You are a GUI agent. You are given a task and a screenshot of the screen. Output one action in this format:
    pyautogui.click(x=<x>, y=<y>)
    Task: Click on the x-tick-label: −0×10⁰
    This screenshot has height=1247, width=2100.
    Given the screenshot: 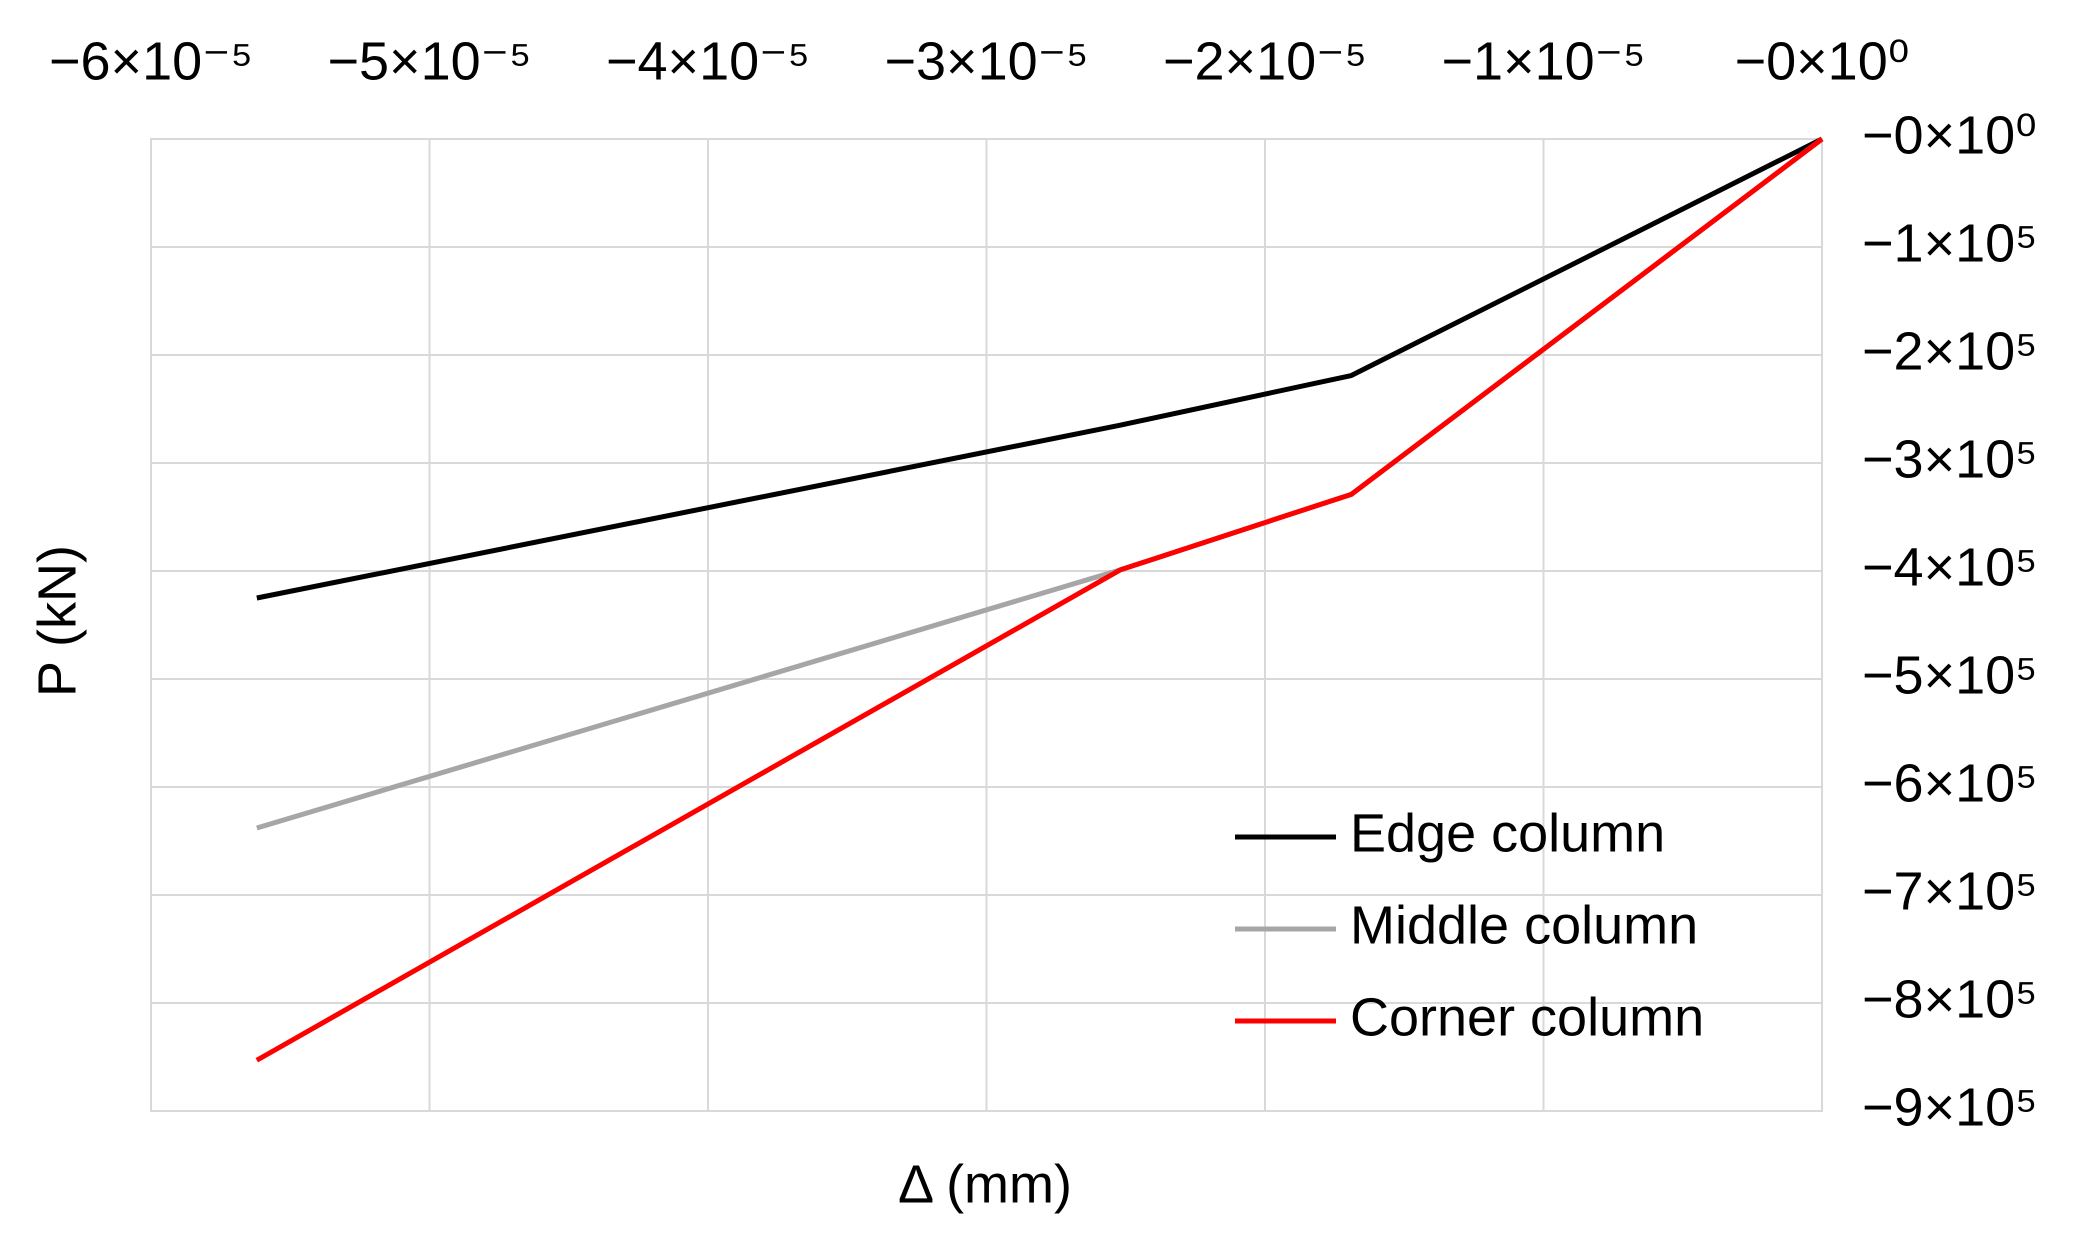 What is the action you would take?
    pyautogui.click(x=1822, y=61)
    